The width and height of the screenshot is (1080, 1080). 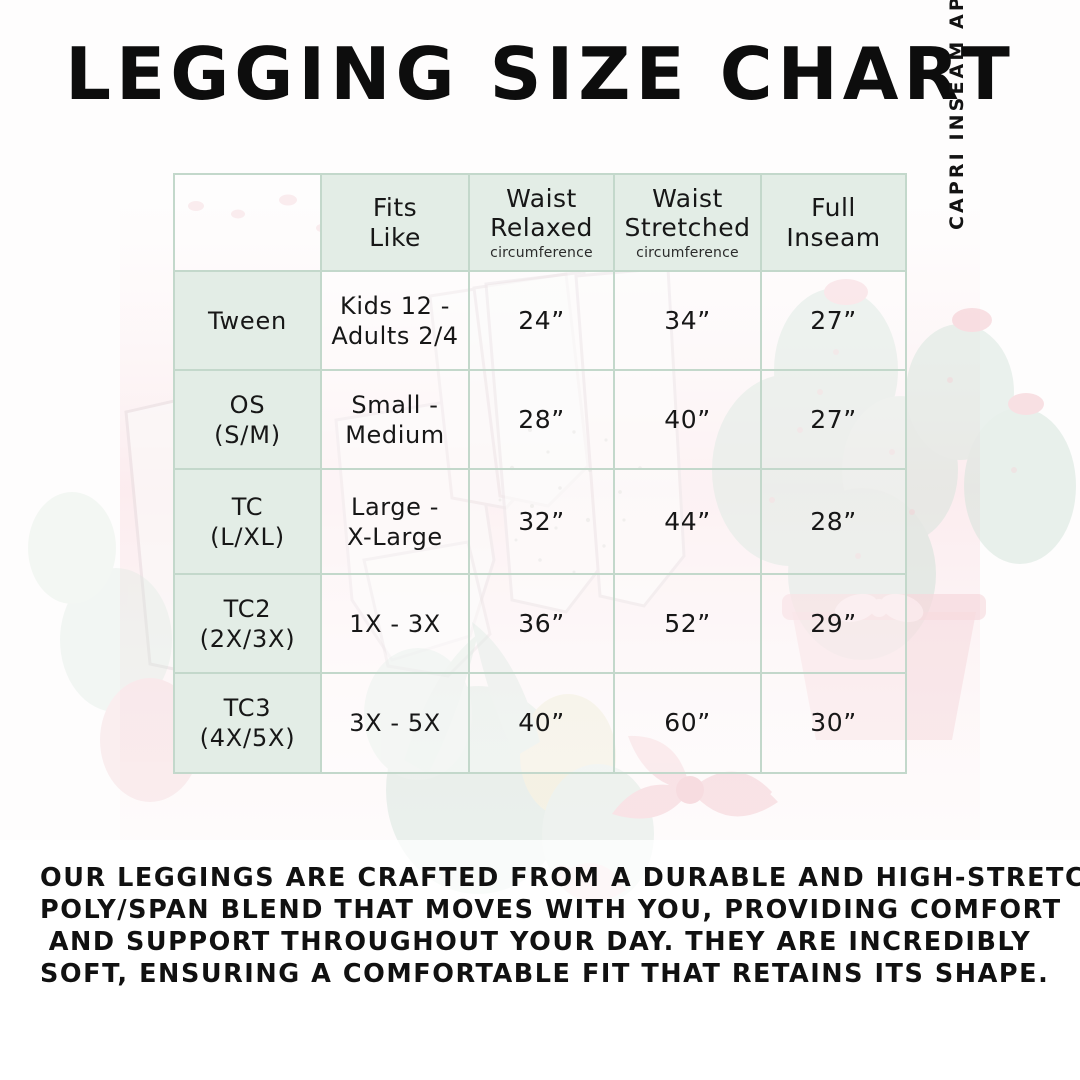 I want to click on cell-full-inseam: 28”, so click(x=833, y=521).